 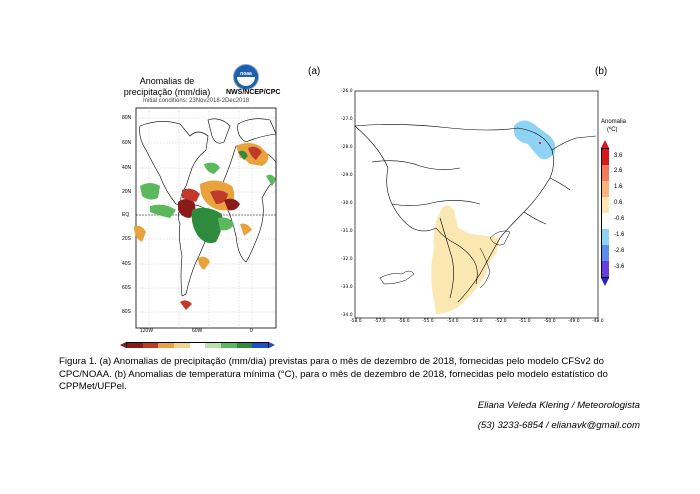 I want to click on legend-title: Anomalia, so click(x=614, y=122).